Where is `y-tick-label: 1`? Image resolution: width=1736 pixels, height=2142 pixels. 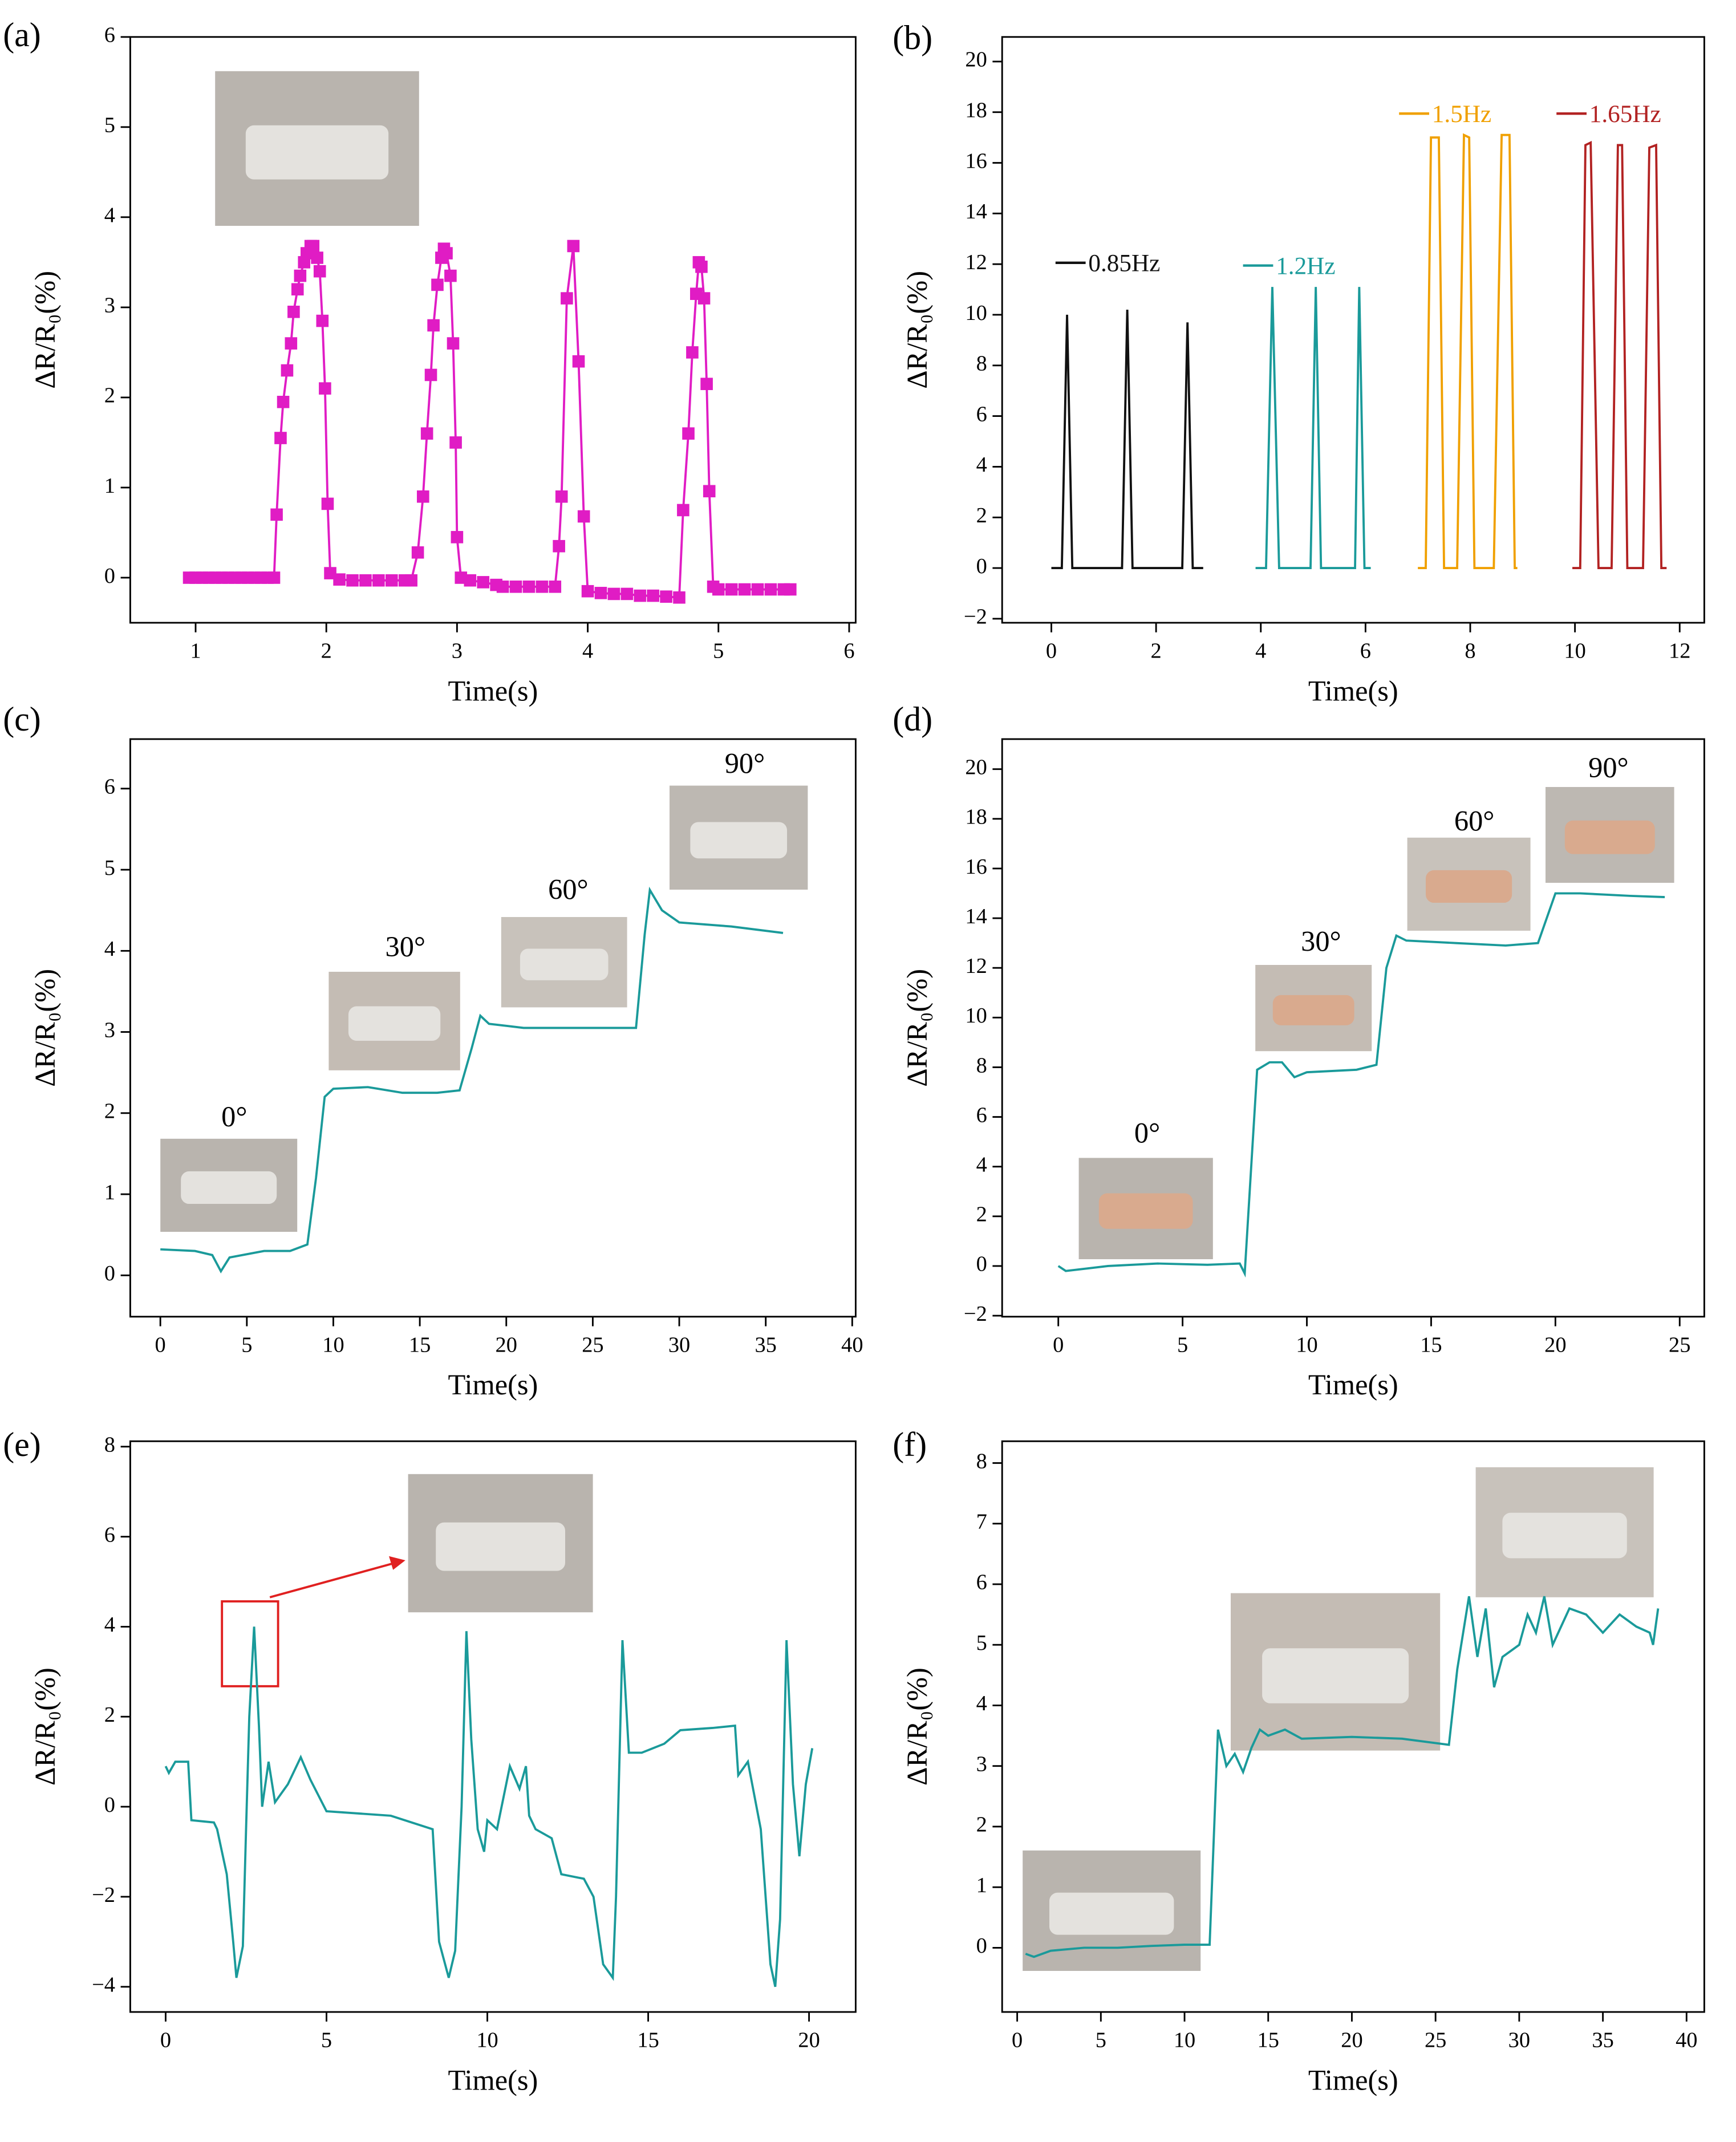
y-tick-label: 1 is located at coordinates (981, 1885).